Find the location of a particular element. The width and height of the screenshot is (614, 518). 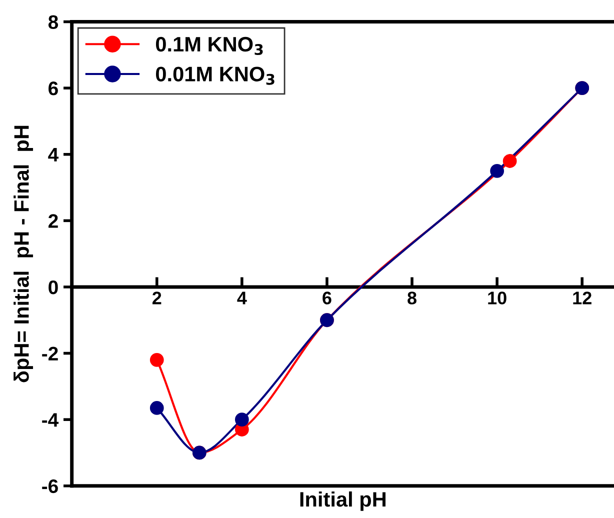

x-tick-label: 10 is located at coordinates (497, 298).